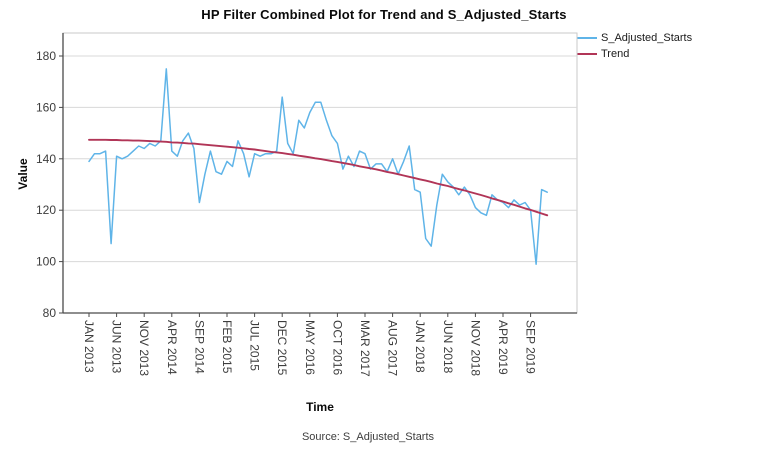 This screenshot has height=453, width=768. I want to click on x-tick-label: JAN 2018, so click(420, 346).